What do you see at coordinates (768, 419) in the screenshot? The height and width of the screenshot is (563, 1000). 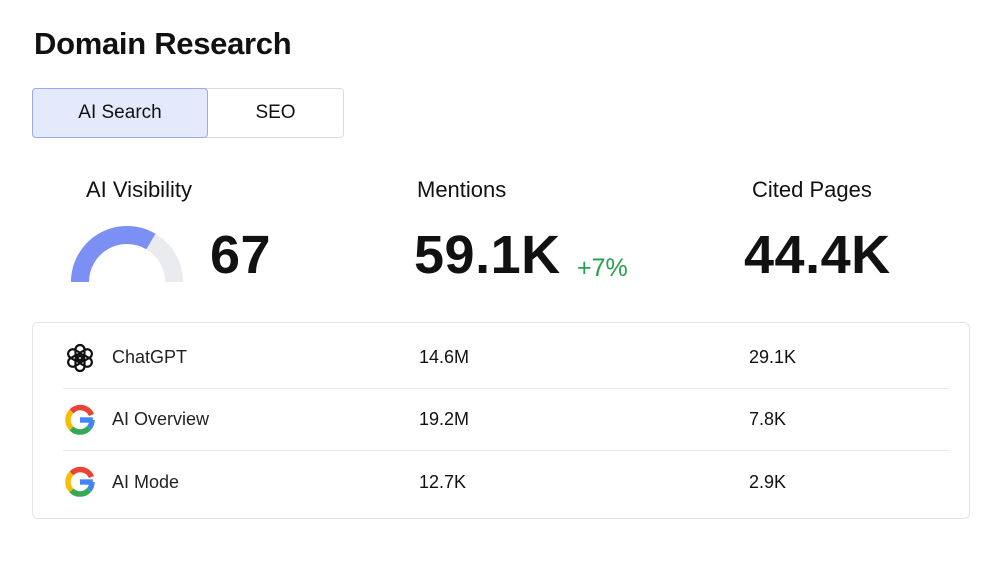 I see `provider-cited-pages: 7.8K` at bounding box center [768, 419].